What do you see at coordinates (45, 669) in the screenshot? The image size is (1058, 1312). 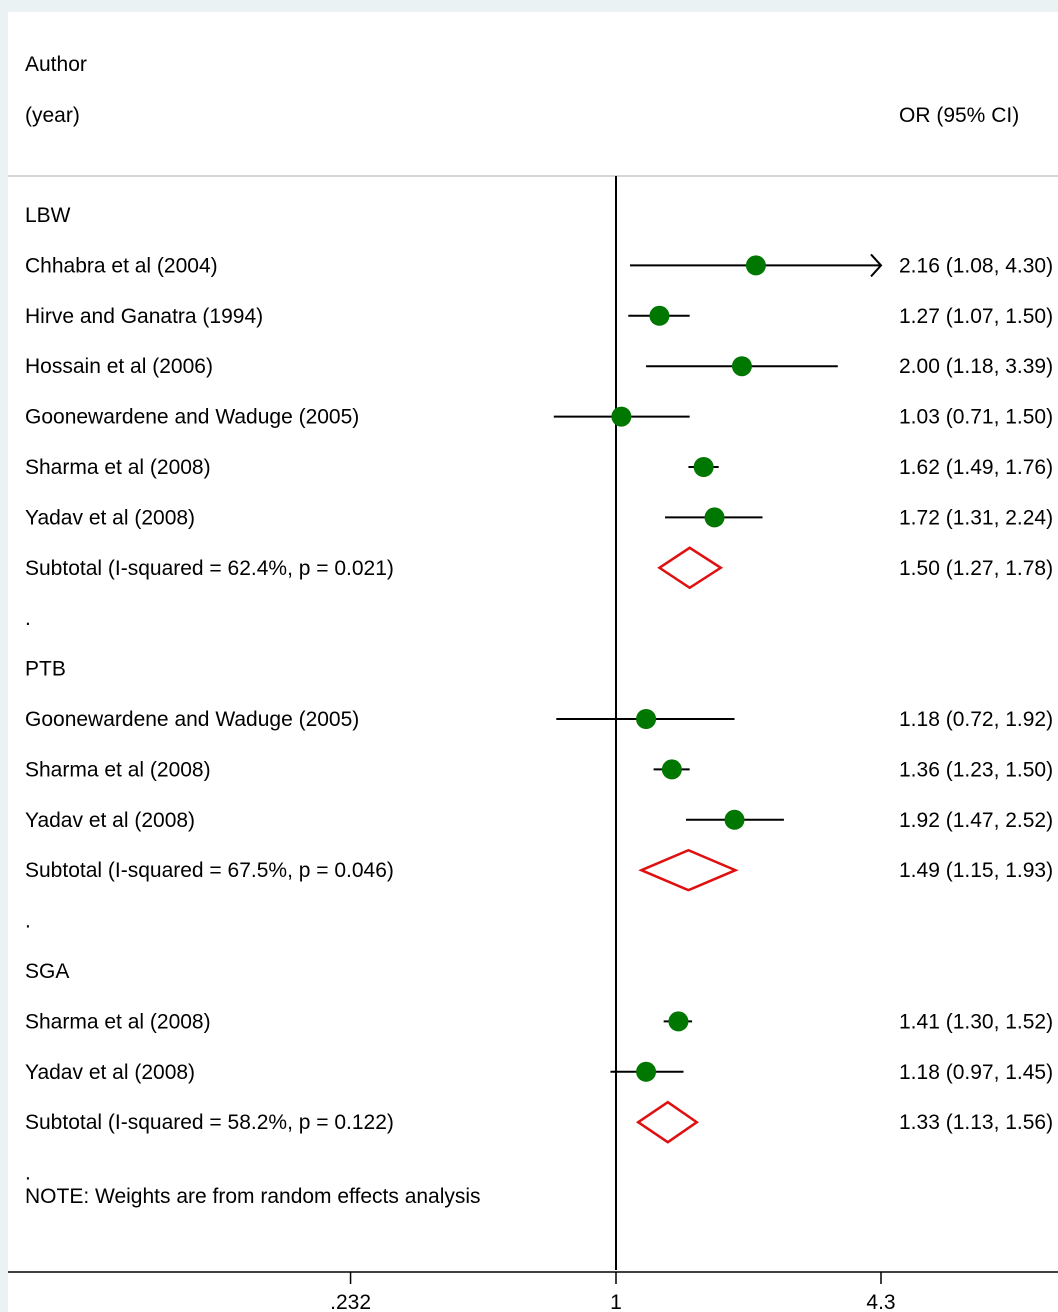 I see `group-label: PTB` at bounding box center [45, 669].